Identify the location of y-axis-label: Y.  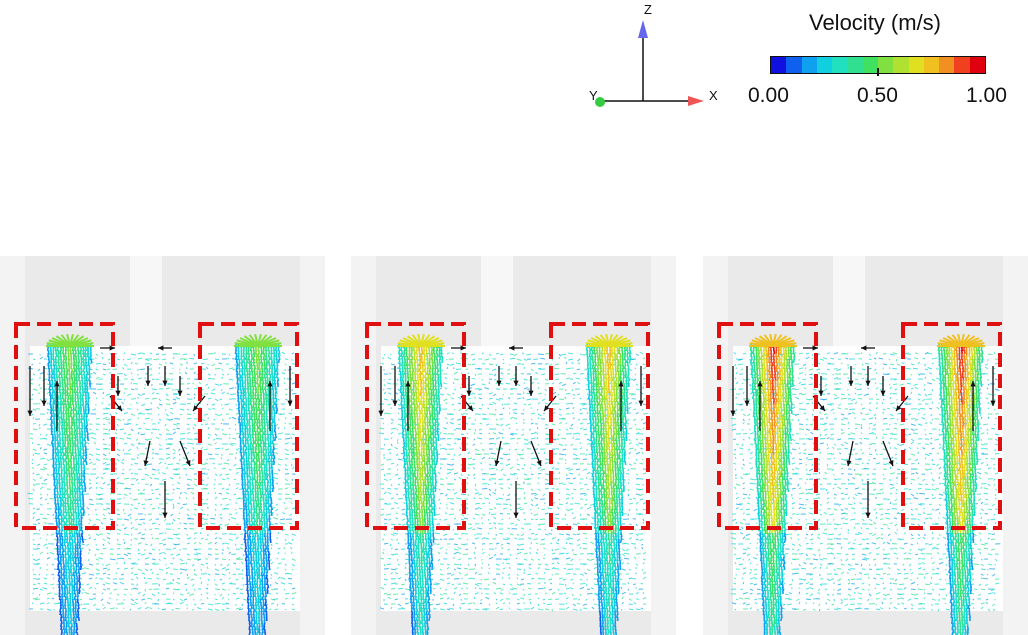
(593, 95).